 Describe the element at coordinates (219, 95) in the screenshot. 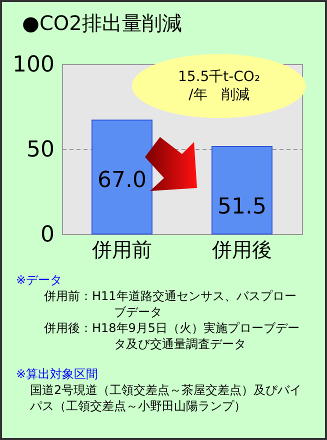

I see `annotation: /年 削減` at that location.